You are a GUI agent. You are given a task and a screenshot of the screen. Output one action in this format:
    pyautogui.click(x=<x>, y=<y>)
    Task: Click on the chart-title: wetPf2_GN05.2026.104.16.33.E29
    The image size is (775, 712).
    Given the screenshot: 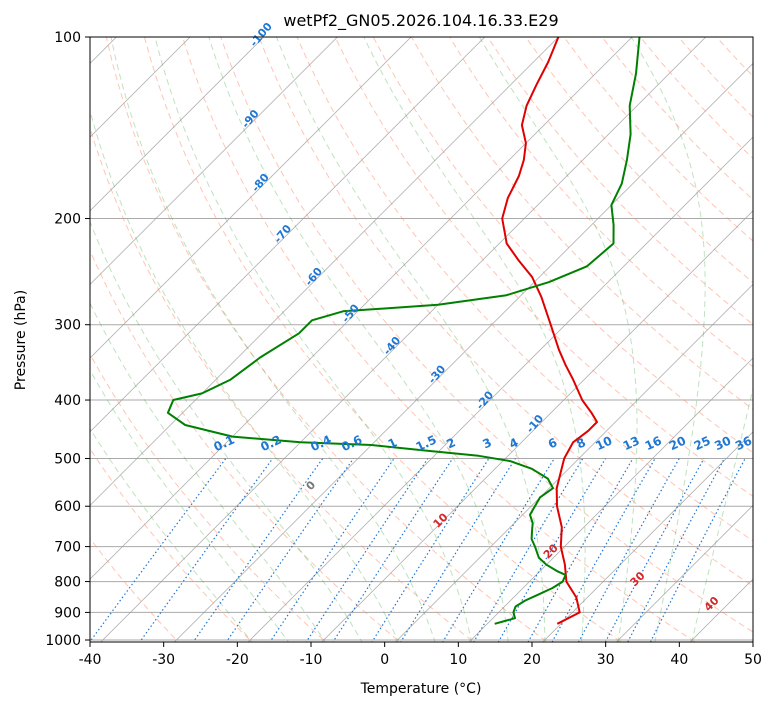 What is the action you would take?
    pyautogui.click(x=420, y=21)
    